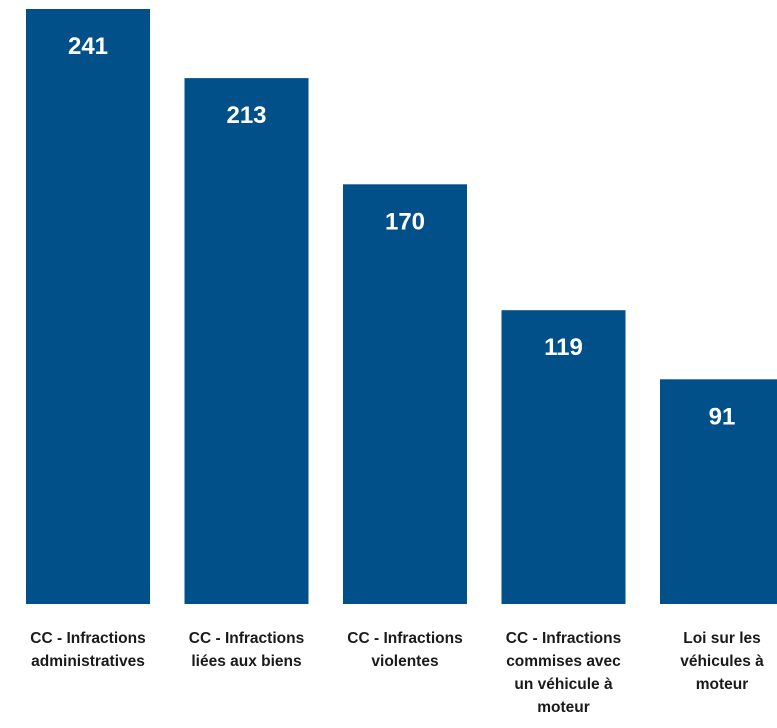 Image resolution: width=777 pixels, height=728 pixels. What do you see at coordinates (563, 684) in the screenshot?
I see `category-label-line: un véhicule à` at bounding box center [563, 684].